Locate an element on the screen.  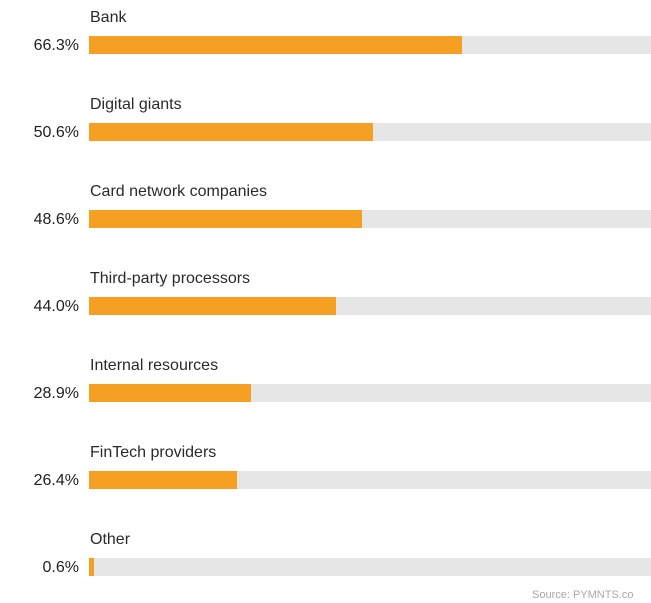
category-label: Bank is located at coordinates (108, 17).